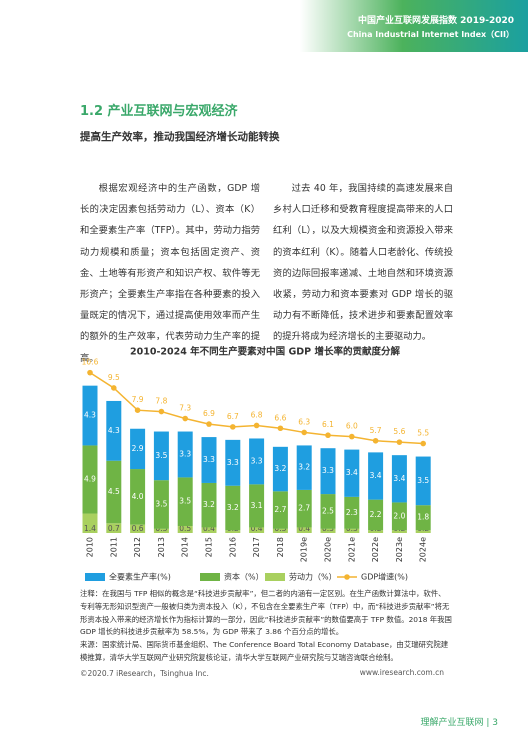 This screenshot has height=736, width=528. What do you see at coordinates (90, 528) in the screenshot?
I see `data-label: 1.4` at bounding box center [90, 528].